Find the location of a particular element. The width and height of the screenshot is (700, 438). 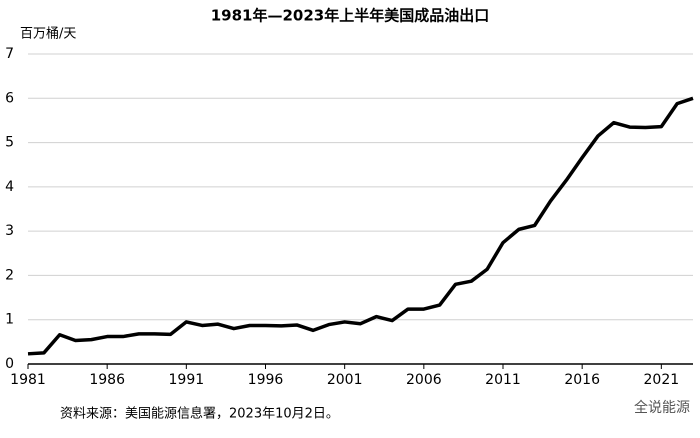

y-tick-label: 0 is located at coordinates (9, 364).